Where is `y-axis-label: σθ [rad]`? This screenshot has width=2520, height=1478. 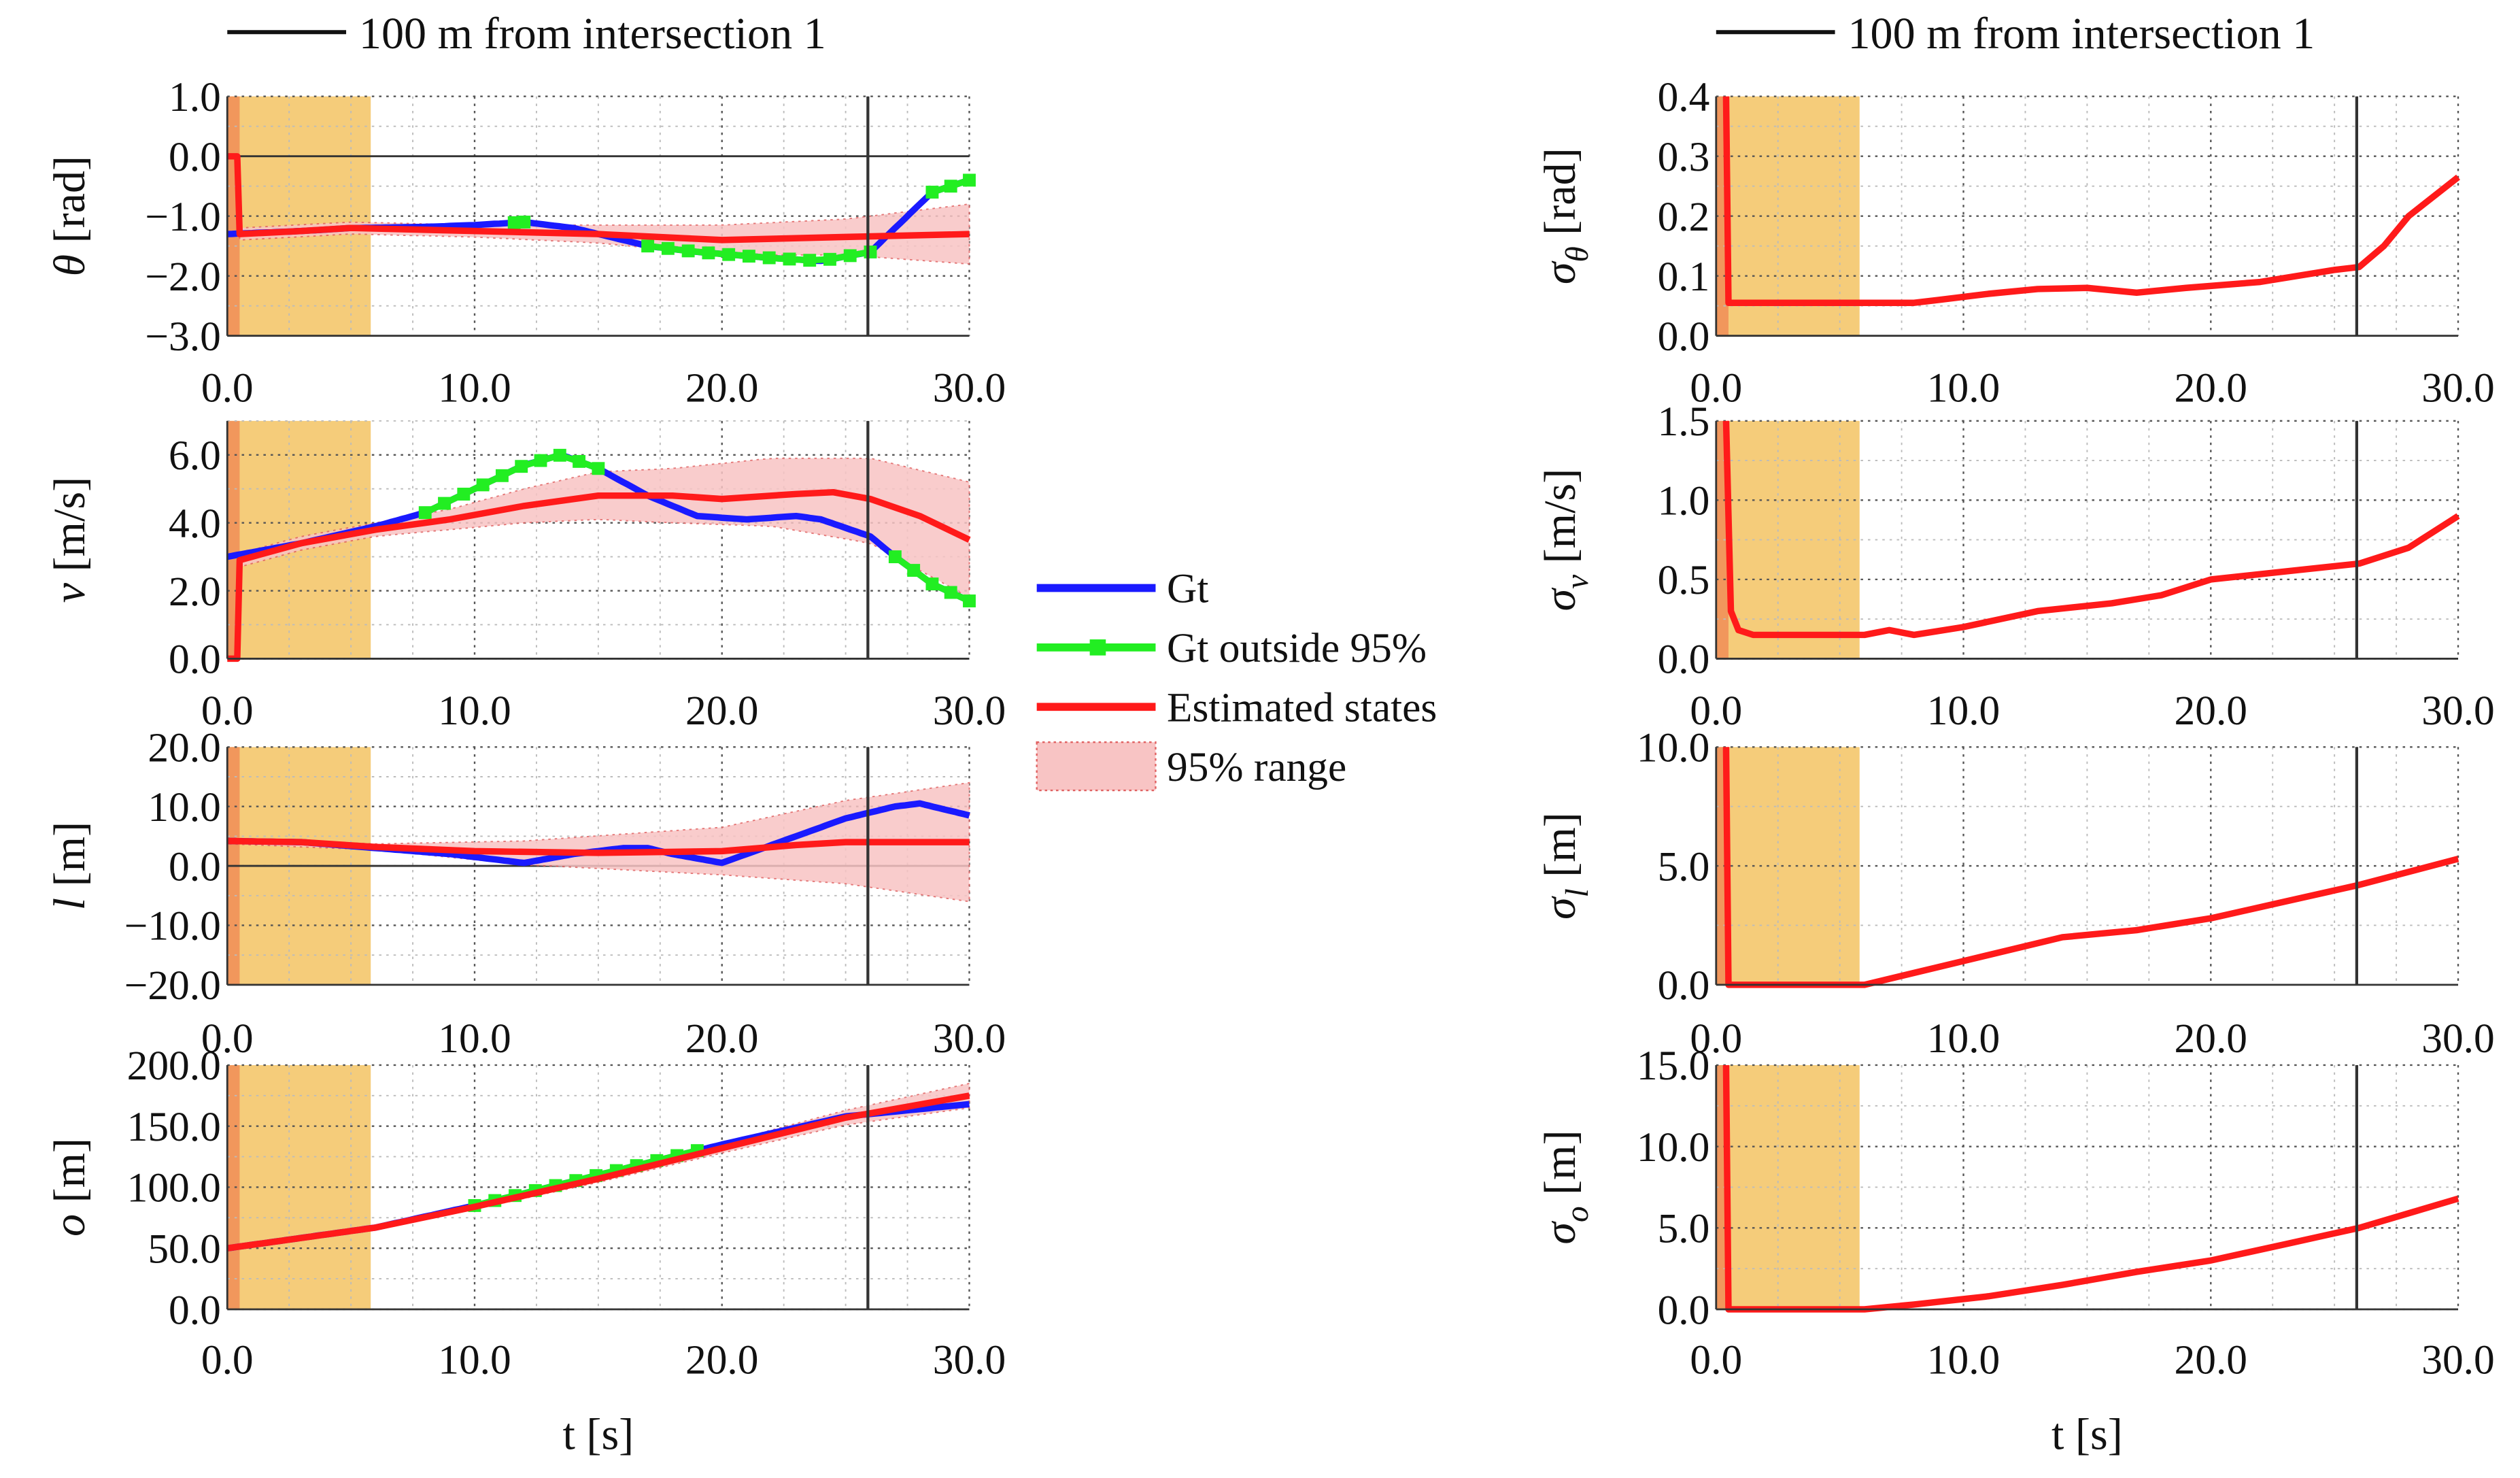
y-axis-label: σθ [rad] is located at coordinates (1565, 216).